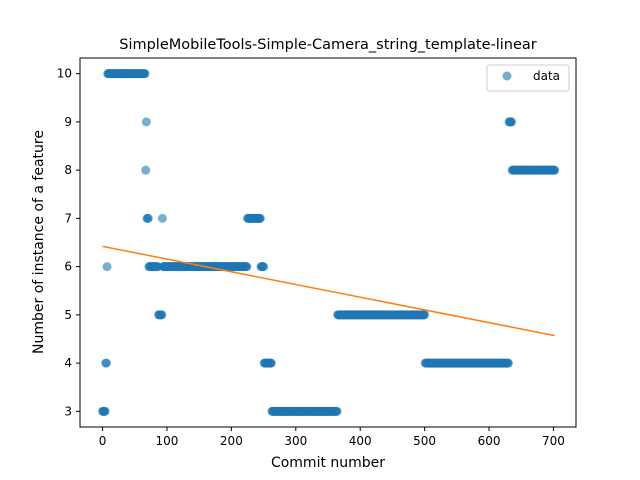 This screenshot has height=480, width=640. Describe the element at coordinates (546, 76) in the screenshot. I see `legend-label-data: data` at that location.